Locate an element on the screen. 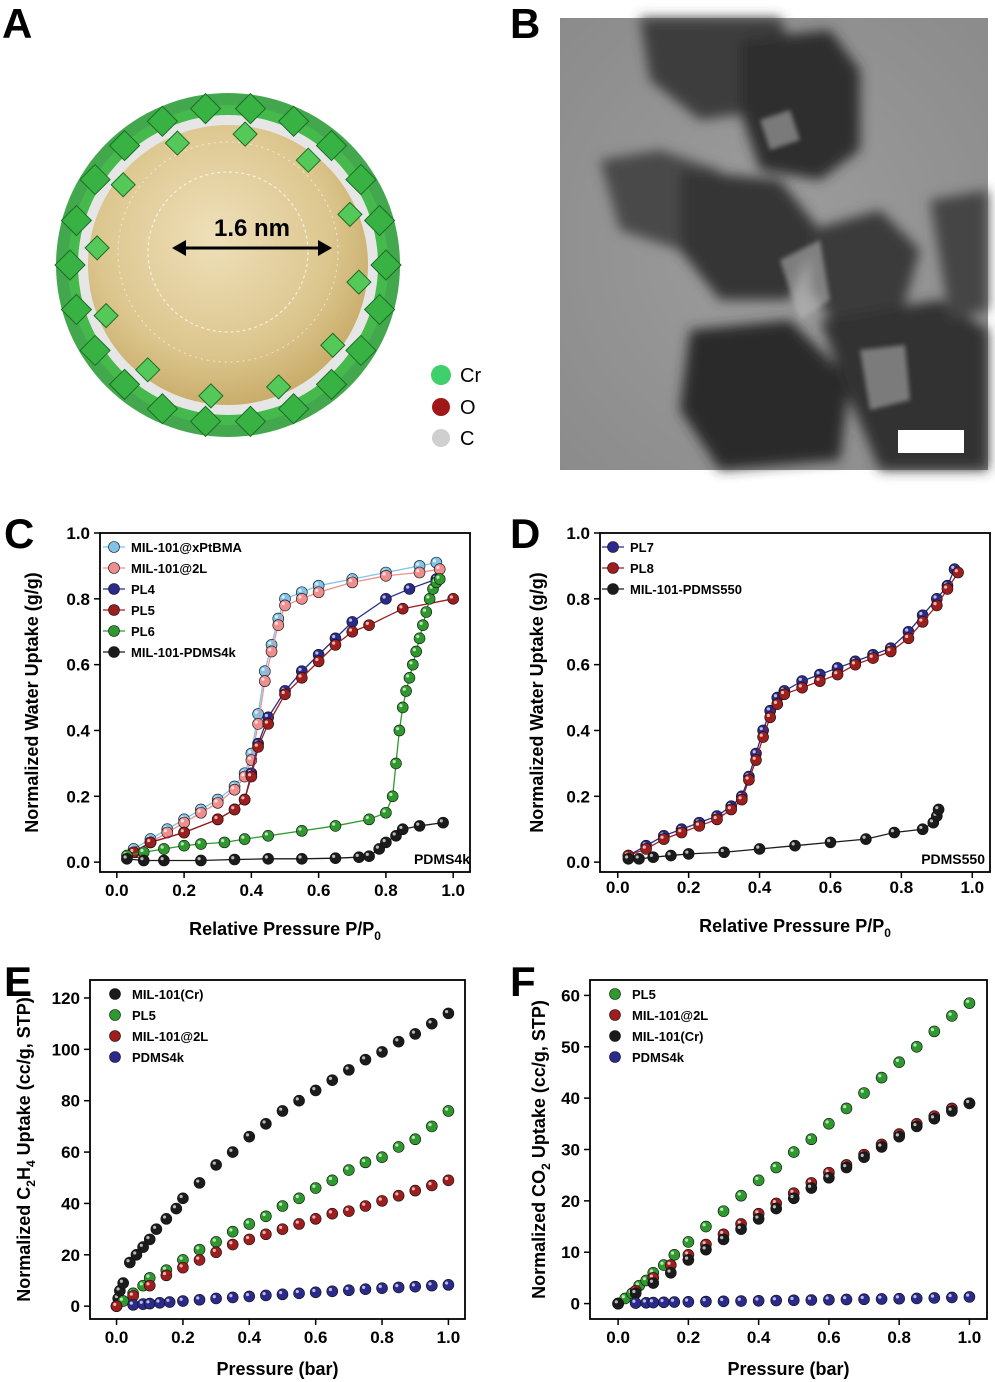 This screenshot has width=995, height=1382. y-tick-label: 0.0 is located at coordinates (78, 862).